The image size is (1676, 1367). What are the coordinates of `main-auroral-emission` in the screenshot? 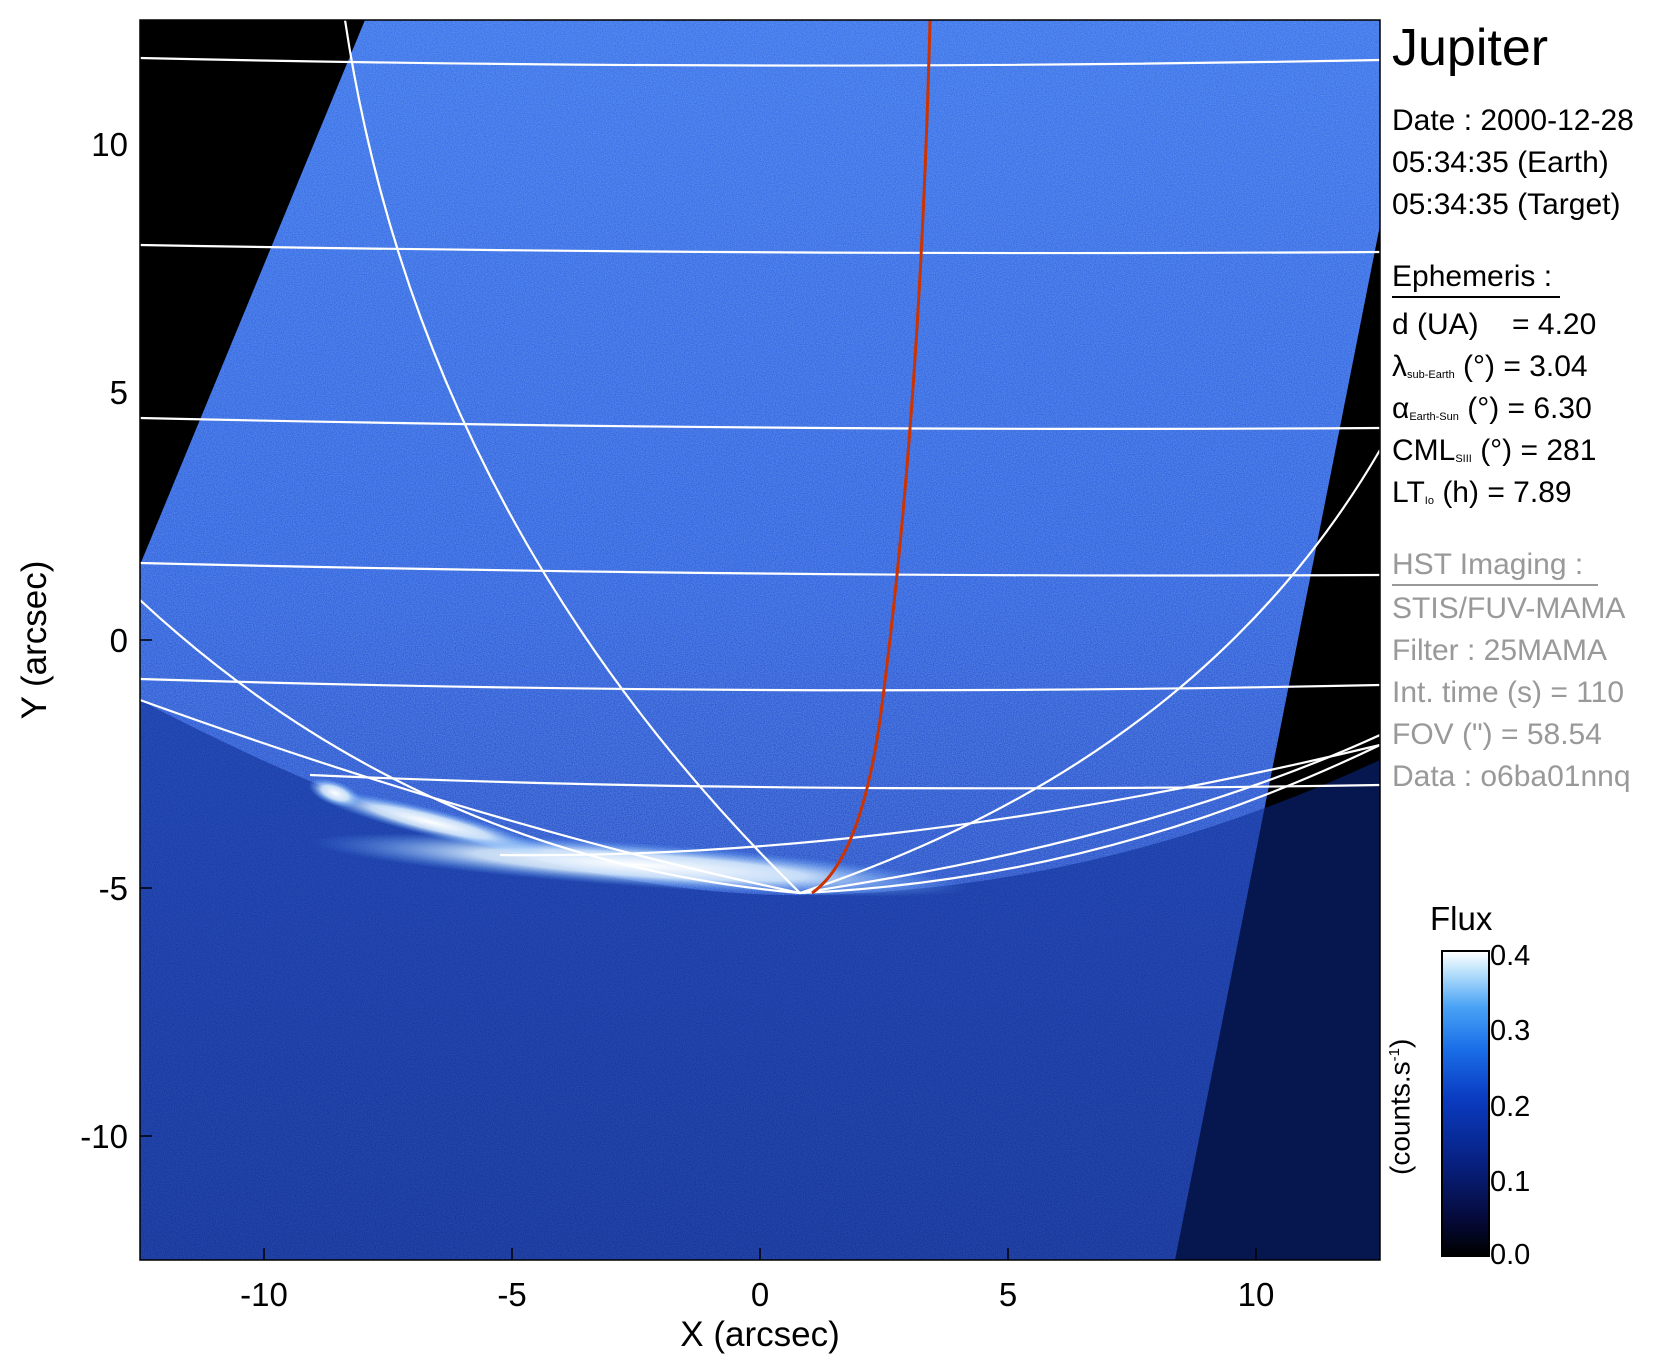 It's located at (640, 865).